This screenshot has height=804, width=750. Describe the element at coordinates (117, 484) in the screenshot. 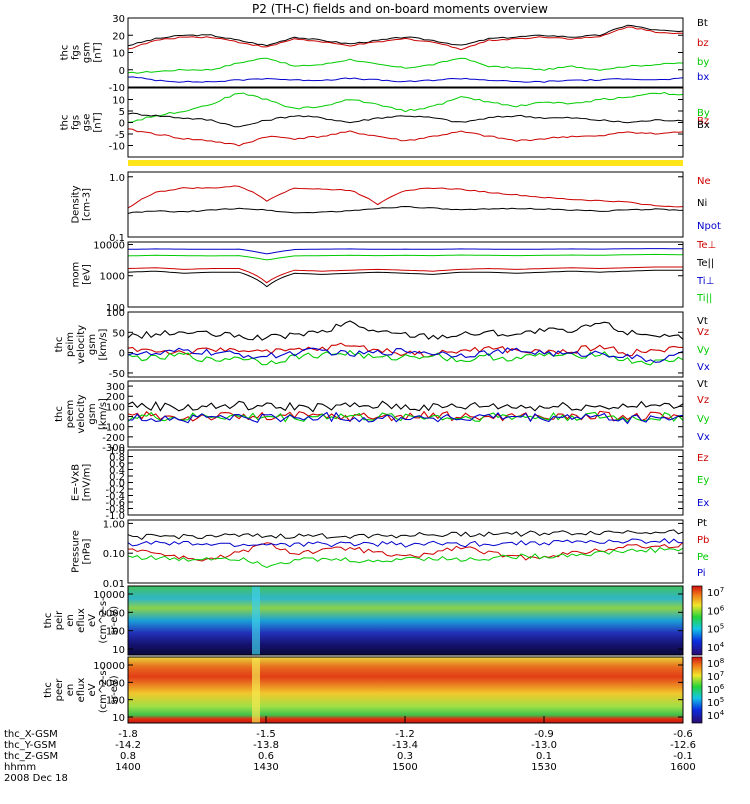

I see `y-tick-label: 0.0` at that location.